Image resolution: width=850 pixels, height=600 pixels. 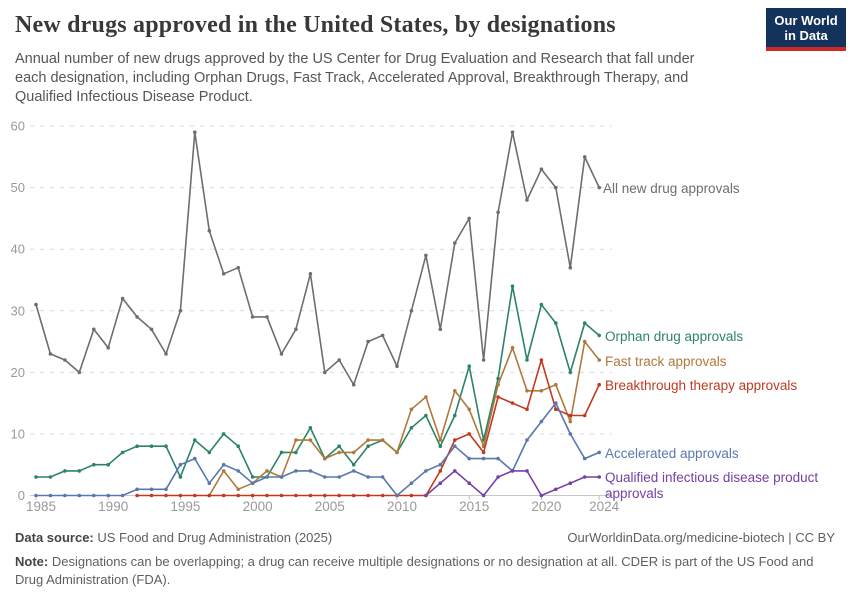 What do you see at coordinates (18, 310) in the screenshot?
I see `y-tick-label-30: 30` at bounding box center [18, 310].